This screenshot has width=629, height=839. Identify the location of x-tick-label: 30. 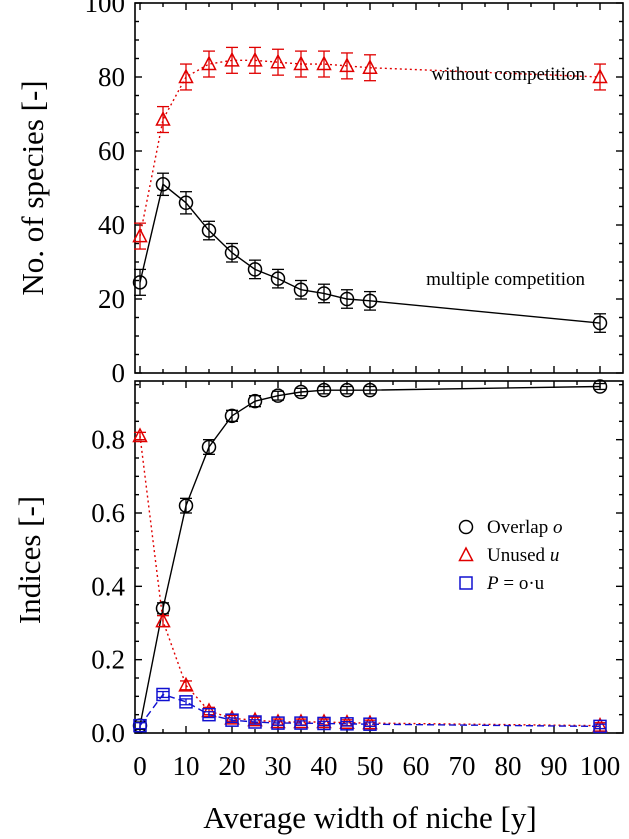
(278, 766).